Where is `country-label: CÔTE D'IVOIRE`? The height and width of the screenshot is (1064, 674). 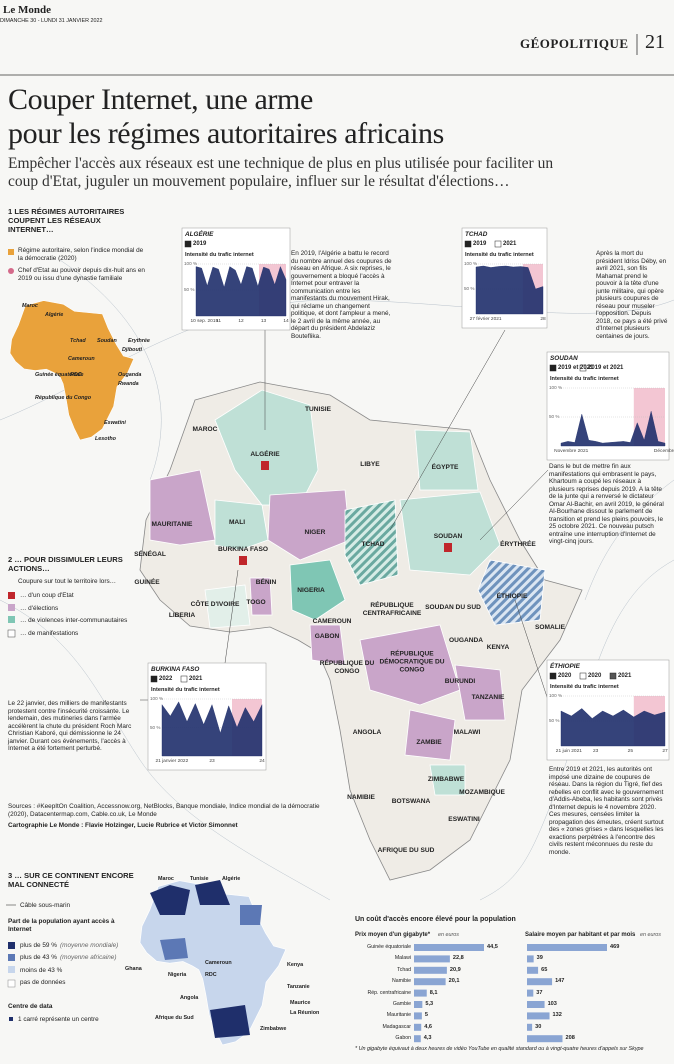
country-label: CÔTE D'IVOIRE is located at coordinates (215, 605).